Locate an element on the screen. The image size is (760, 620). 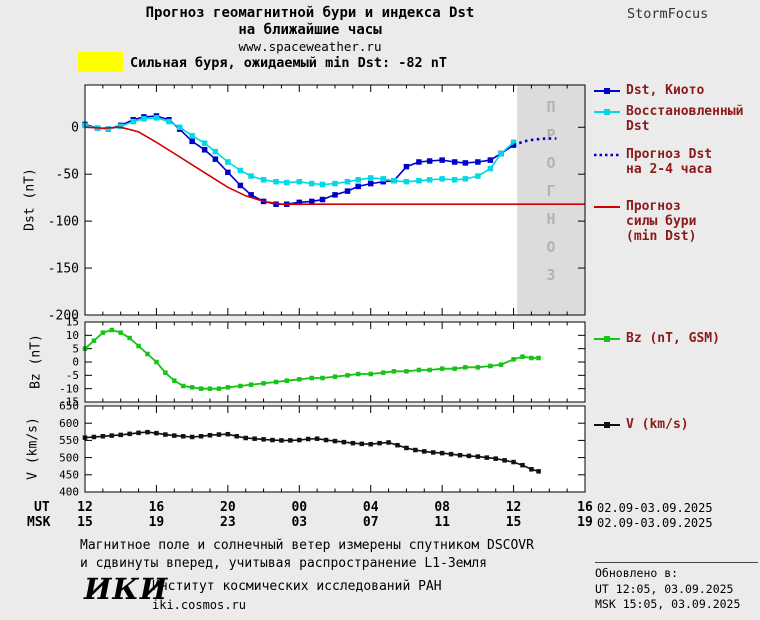
x-tick-label: 03 is located at coordinates (299, 522).